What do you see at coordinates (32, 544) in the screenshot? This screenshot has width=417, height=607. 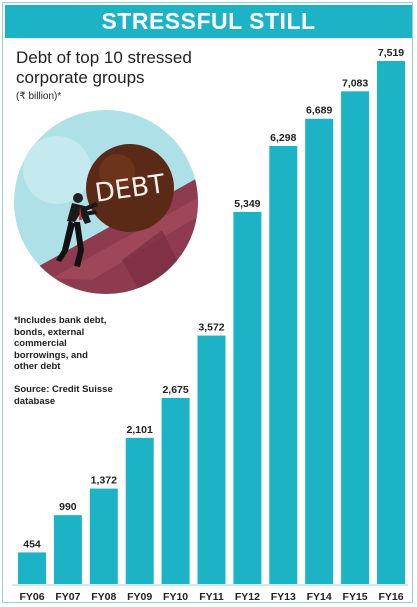 I see `data-label: 454` at bounding box center [32, 544].